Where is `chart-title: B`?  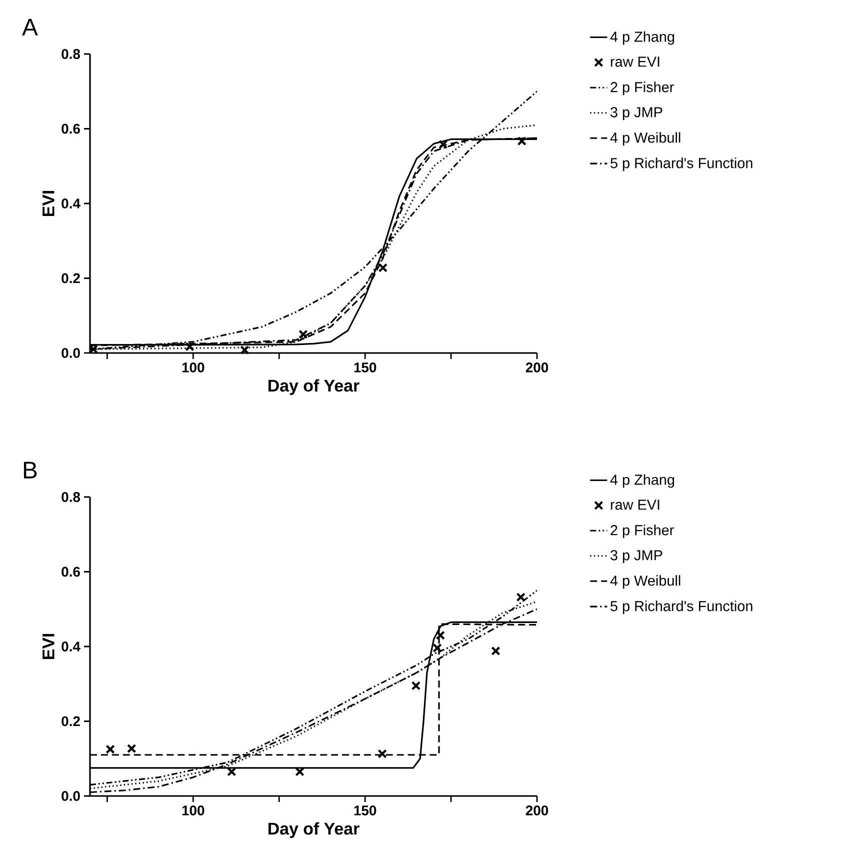 chart-title: B is located at coordinates (30, 470).